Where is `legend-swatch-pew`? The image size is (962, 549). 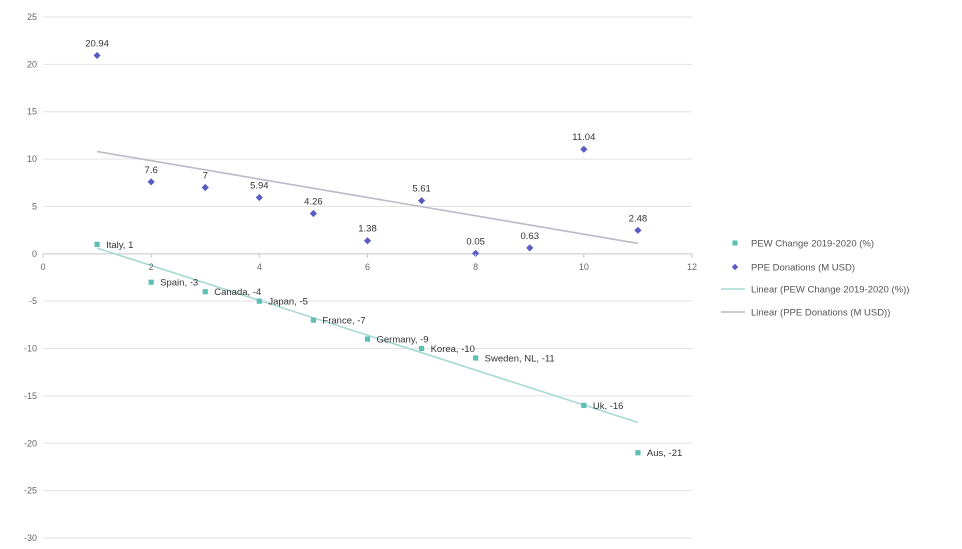
legend-swatch-pew is located at coordinates (735, 243).